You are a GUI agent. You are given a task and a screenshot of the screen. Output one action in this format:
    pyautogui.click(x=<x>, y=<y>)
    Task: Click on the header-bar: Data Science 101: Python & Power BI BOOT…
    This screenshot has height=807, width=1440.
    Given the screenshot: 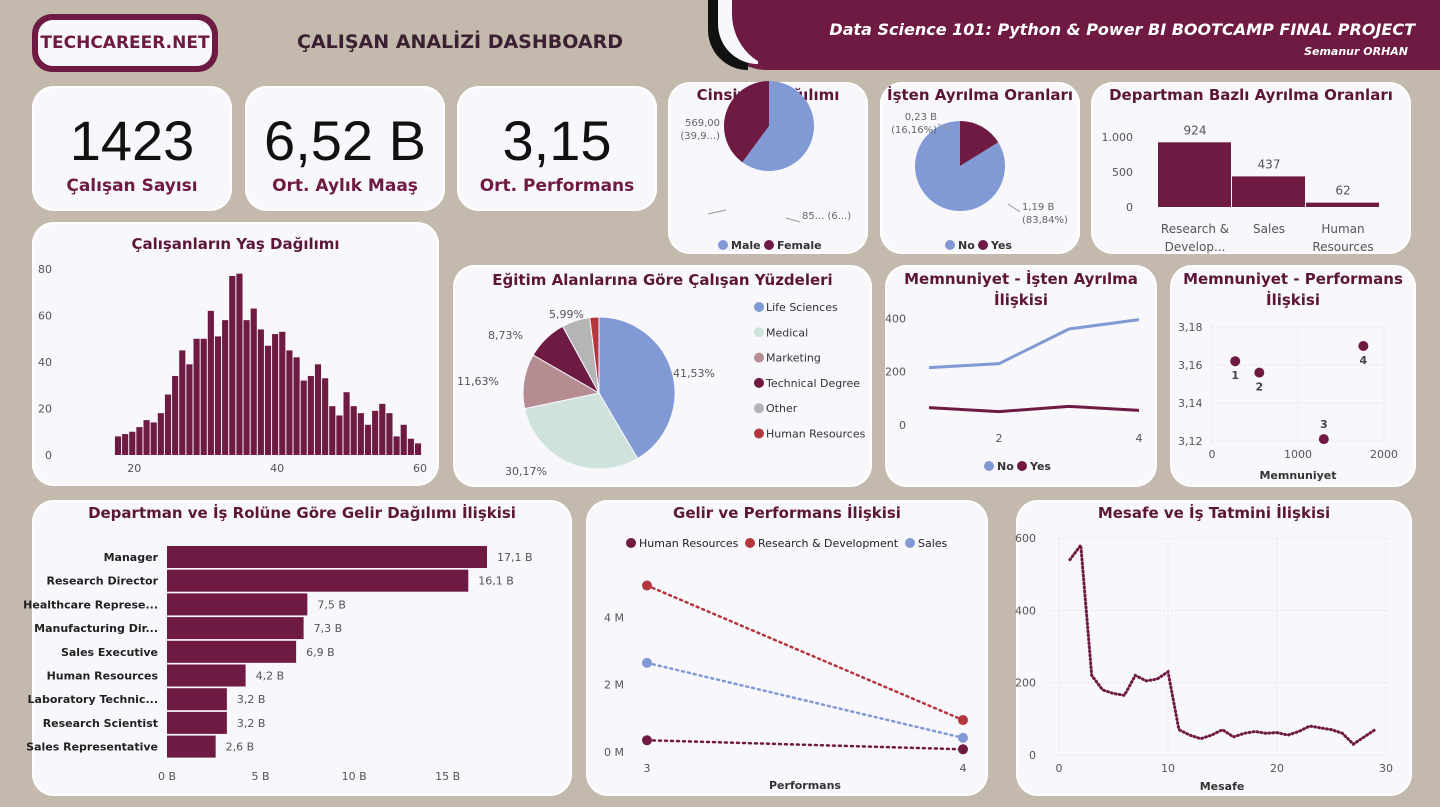 What is the action you would take?
    pyautogui.click(x=1074, y=35)
    